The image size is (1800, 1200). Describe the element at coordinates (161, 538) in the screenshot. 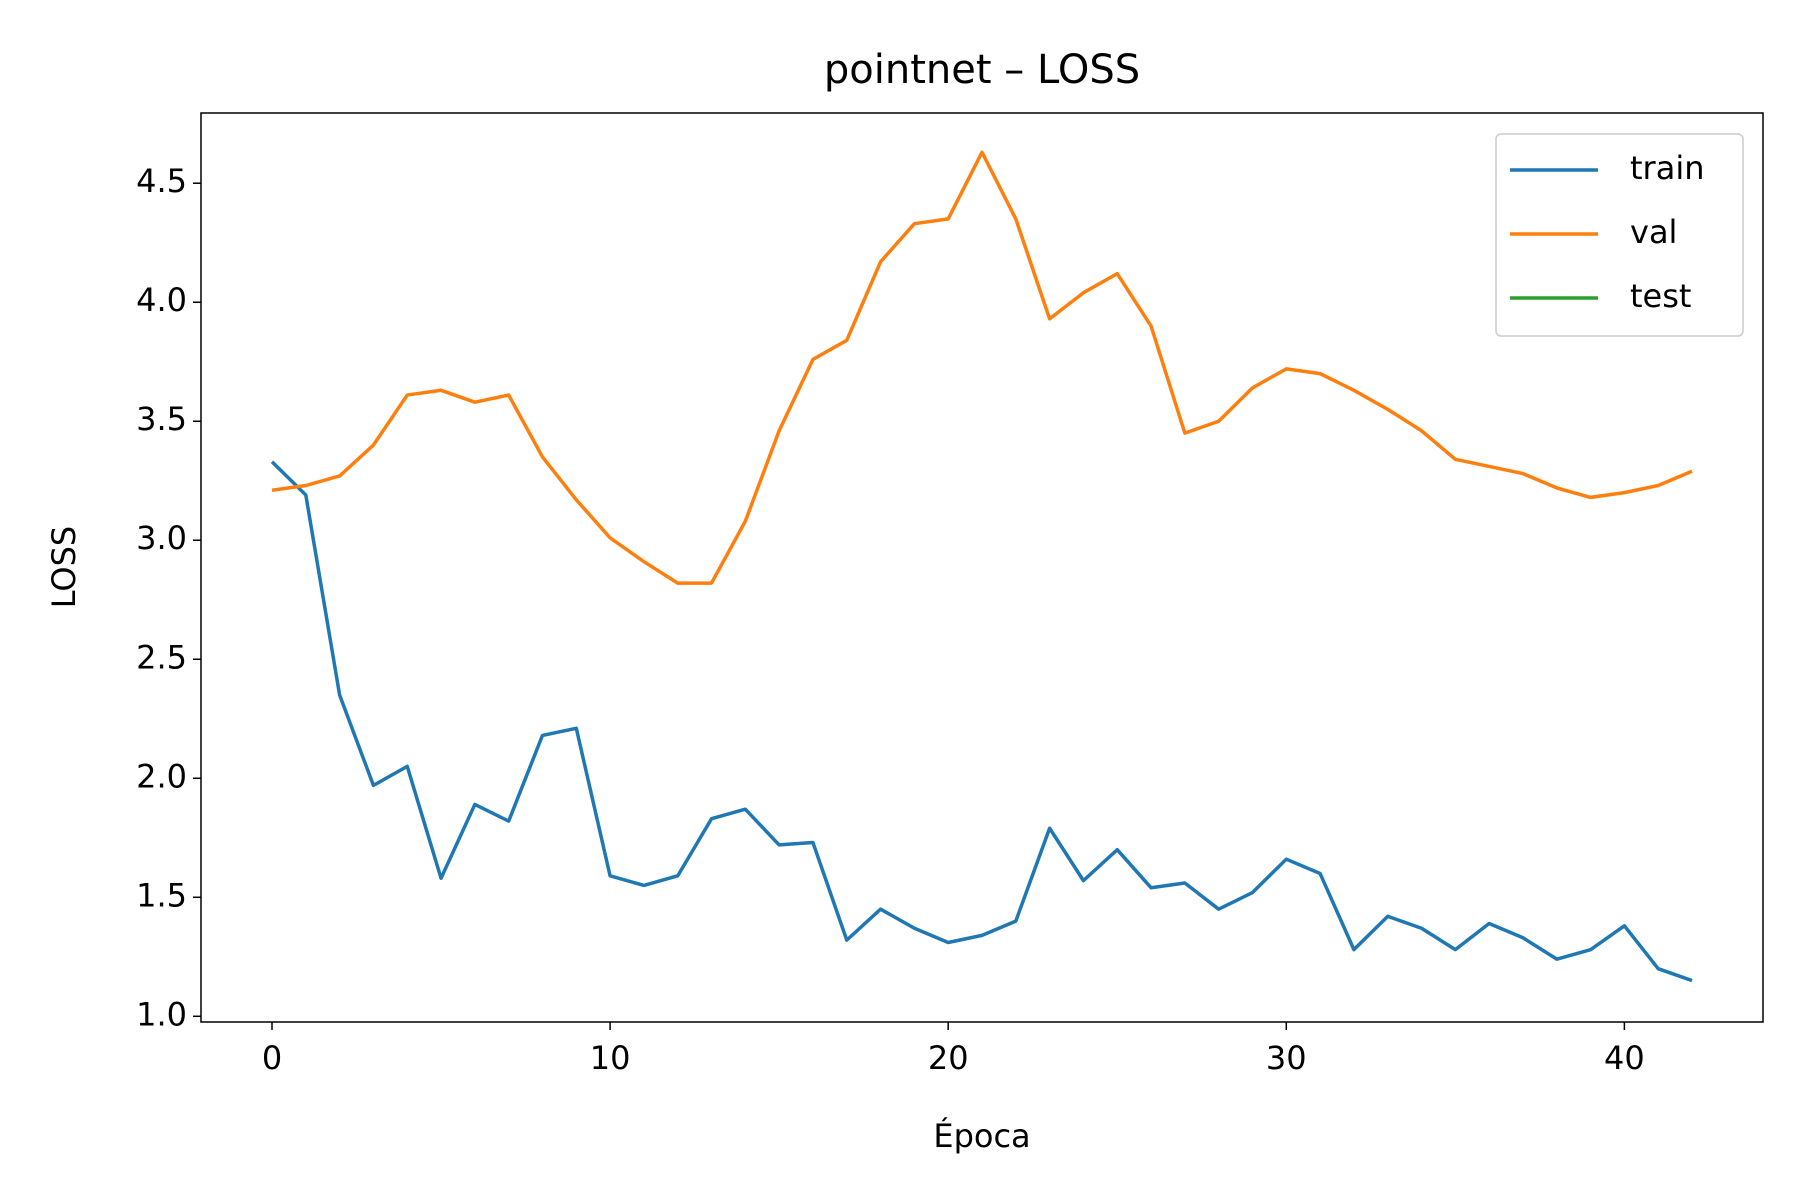

I see `y-tick-label: 3.0` at that location.